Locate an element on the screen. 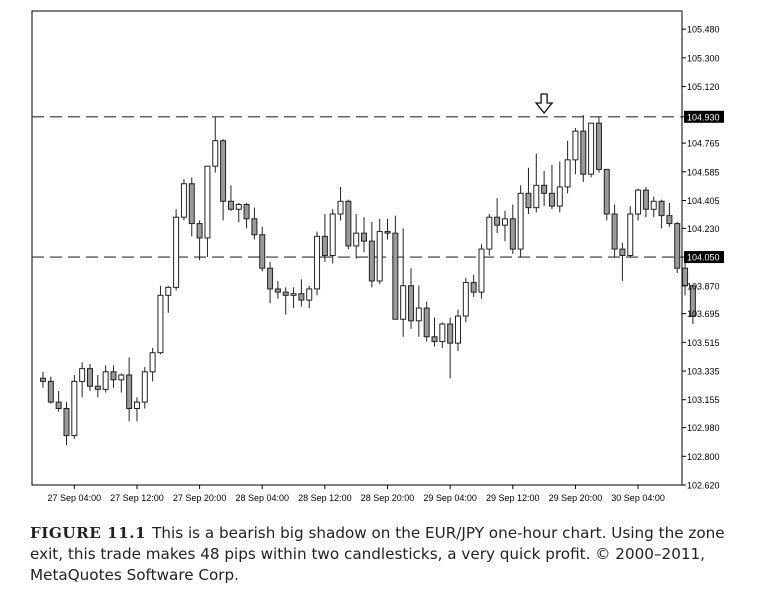  x-tick-label-6: 29 Sep 04:00 is located at coordinates (450, 498).